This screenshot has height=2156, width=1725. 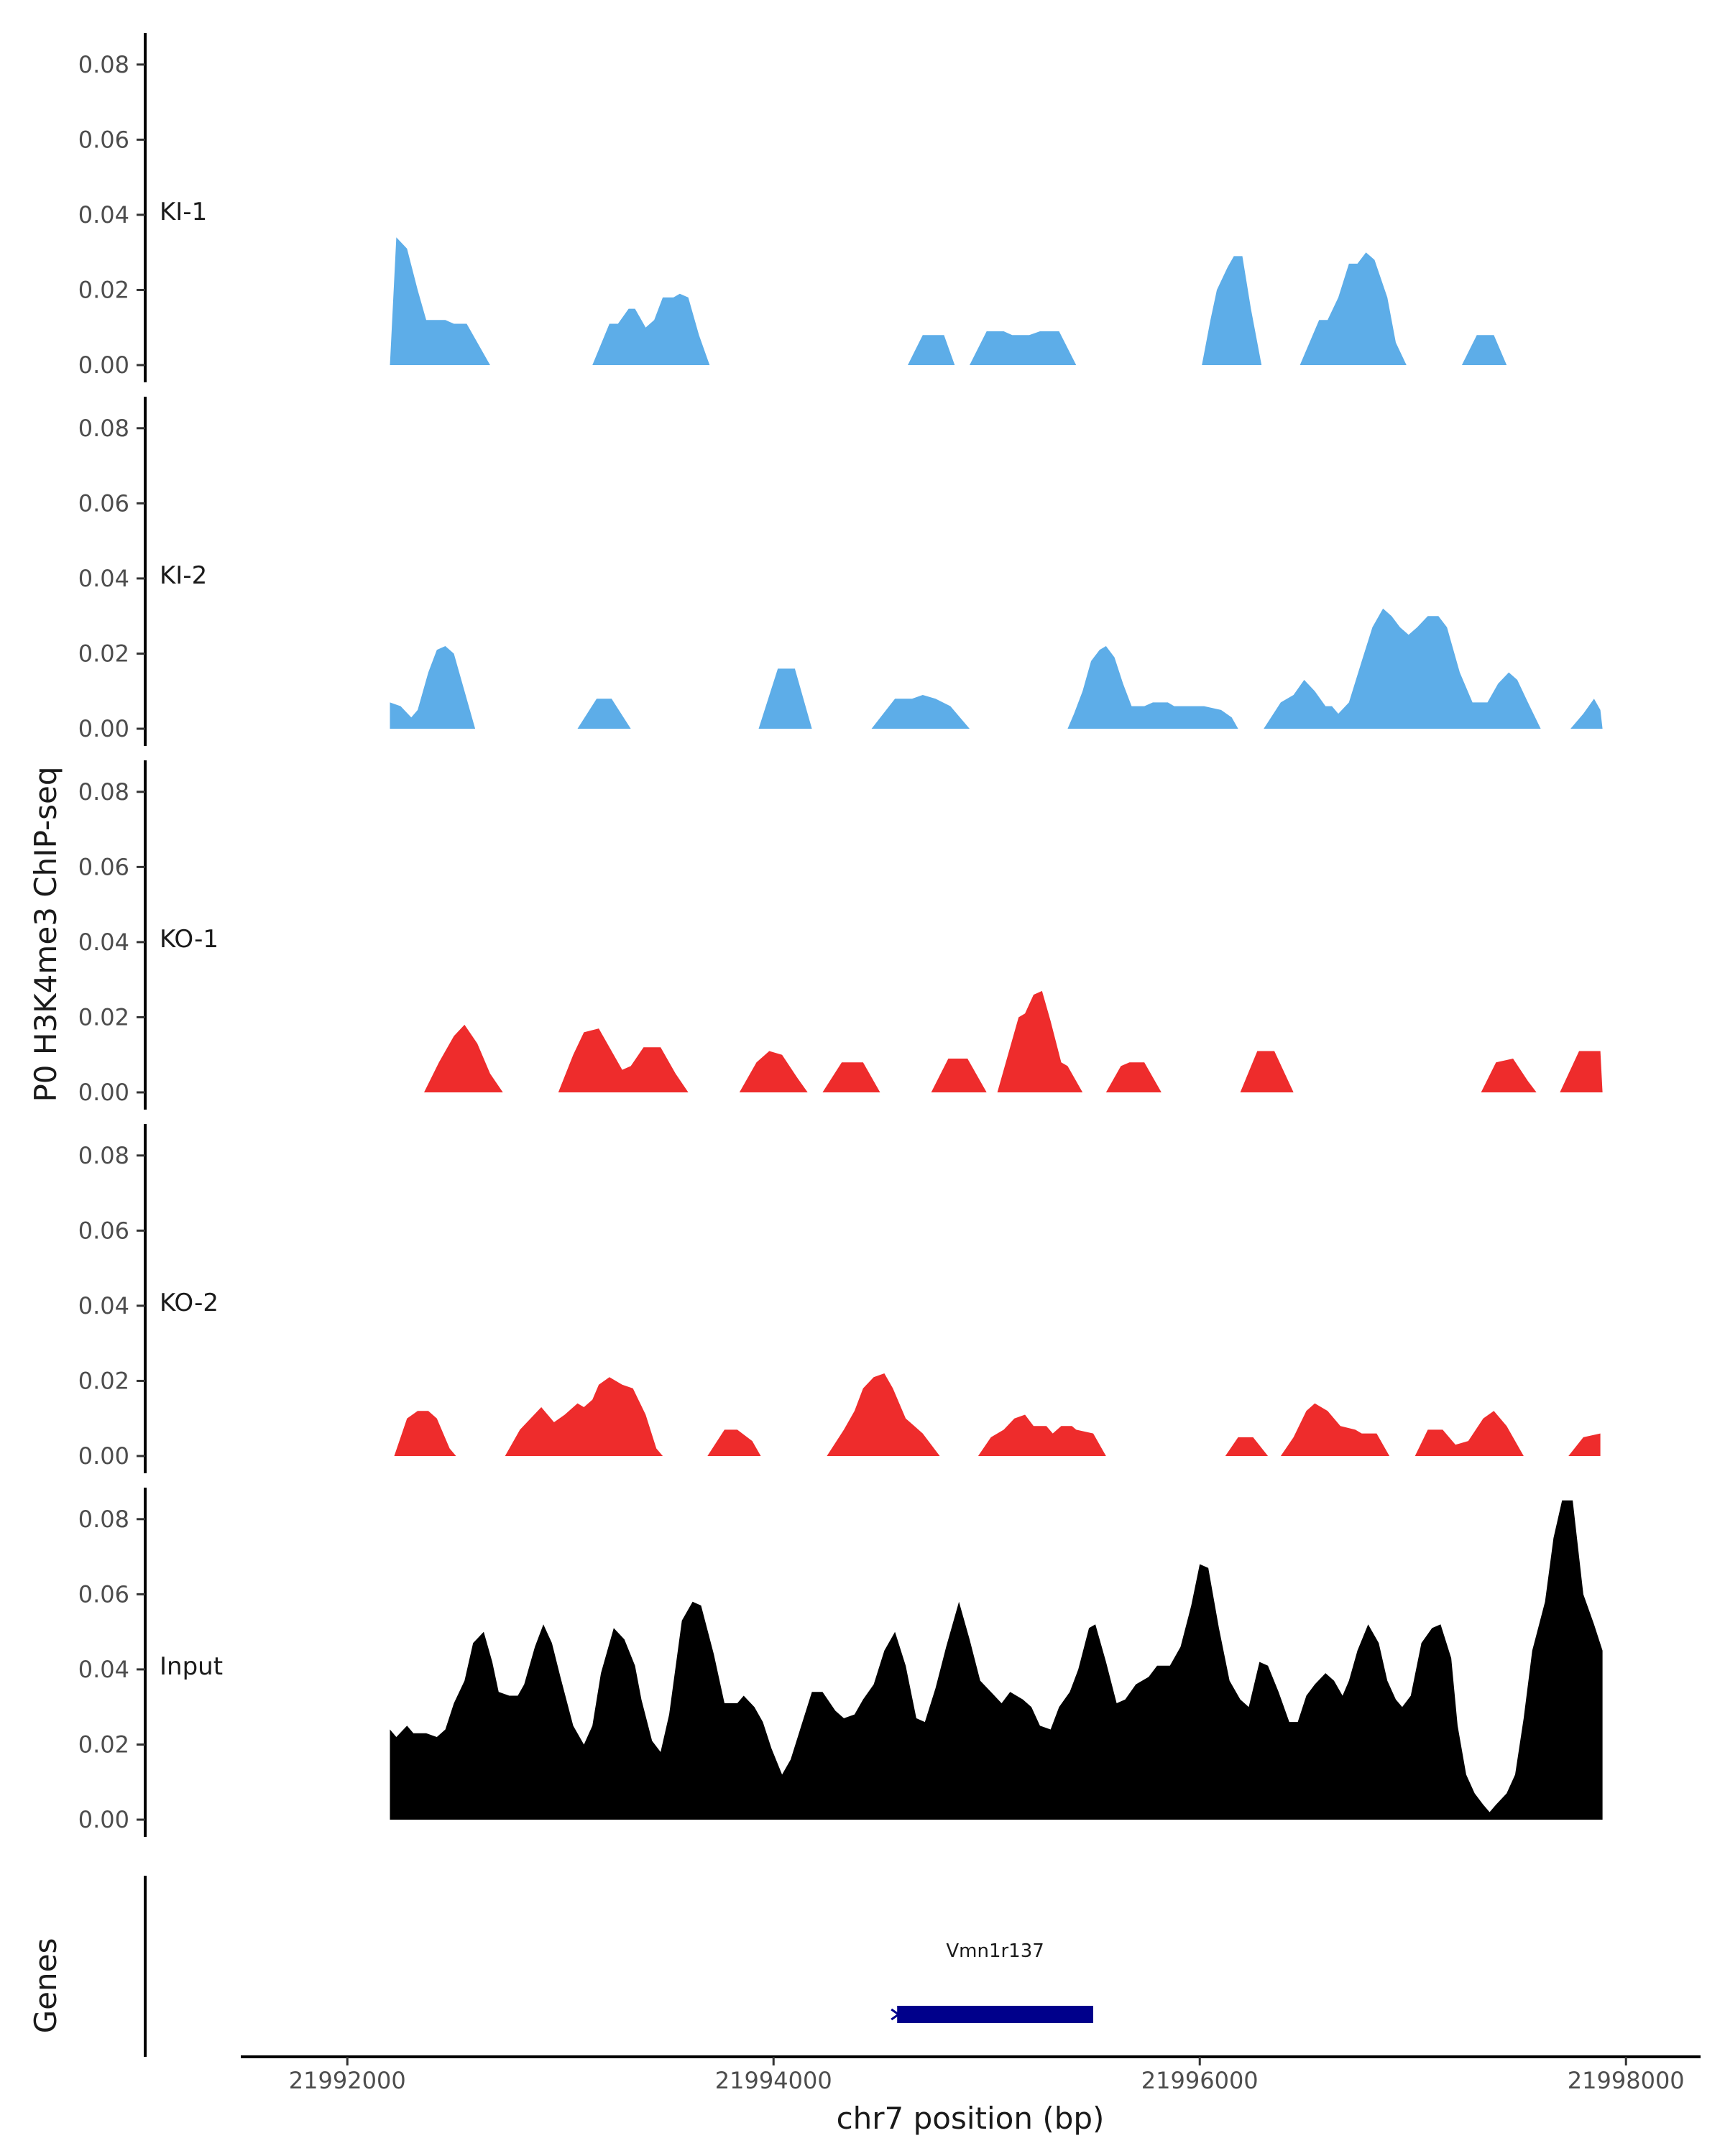 What do you see at coordinates (560, 1966) in the screenshot?
I see `genes-panel: Genes Vmn1r137` at bounding box center [560, 1966].